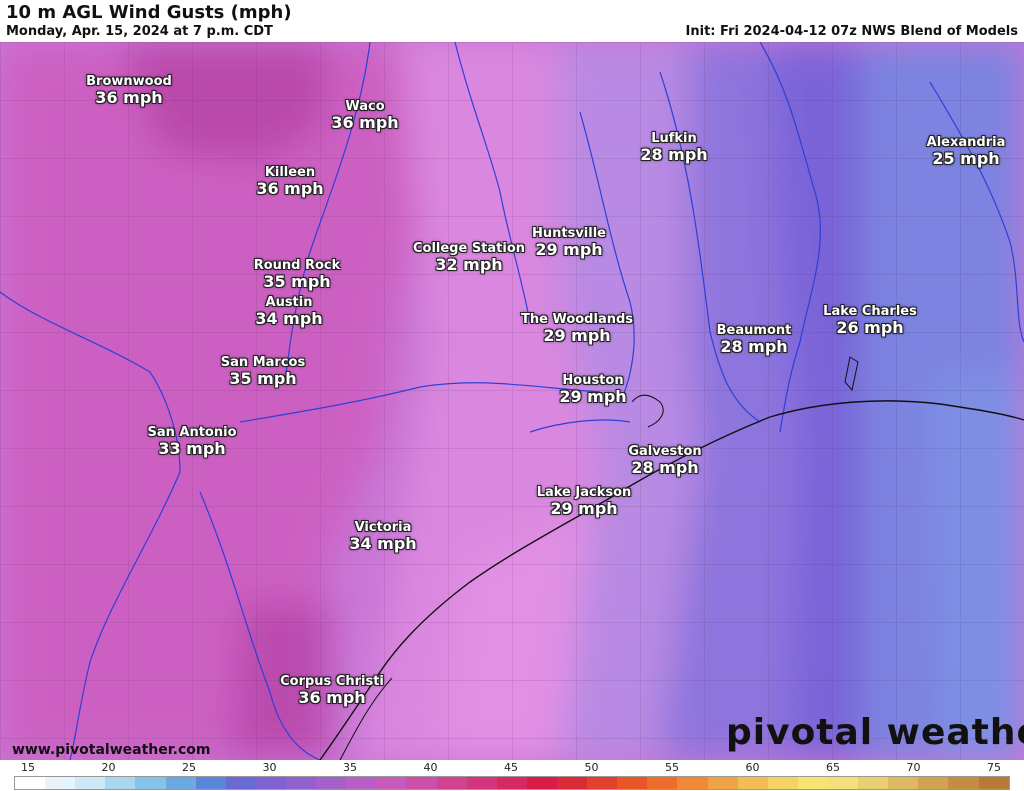  I want to click on color-scale-tick: 45, so click(511, 767).